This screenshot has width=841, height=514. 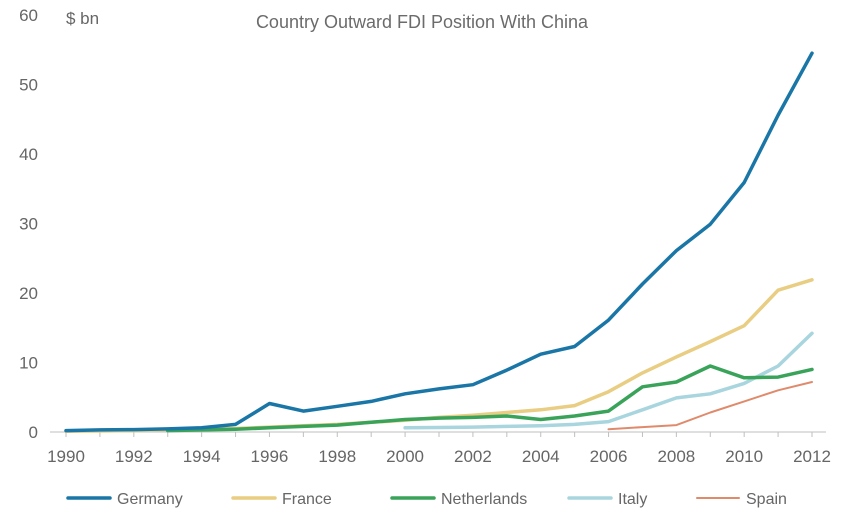 What do you see at coordinates (609, 456) in the screenshot?
I see `x-tick-label: 2006` at bounding box center [609, 456].